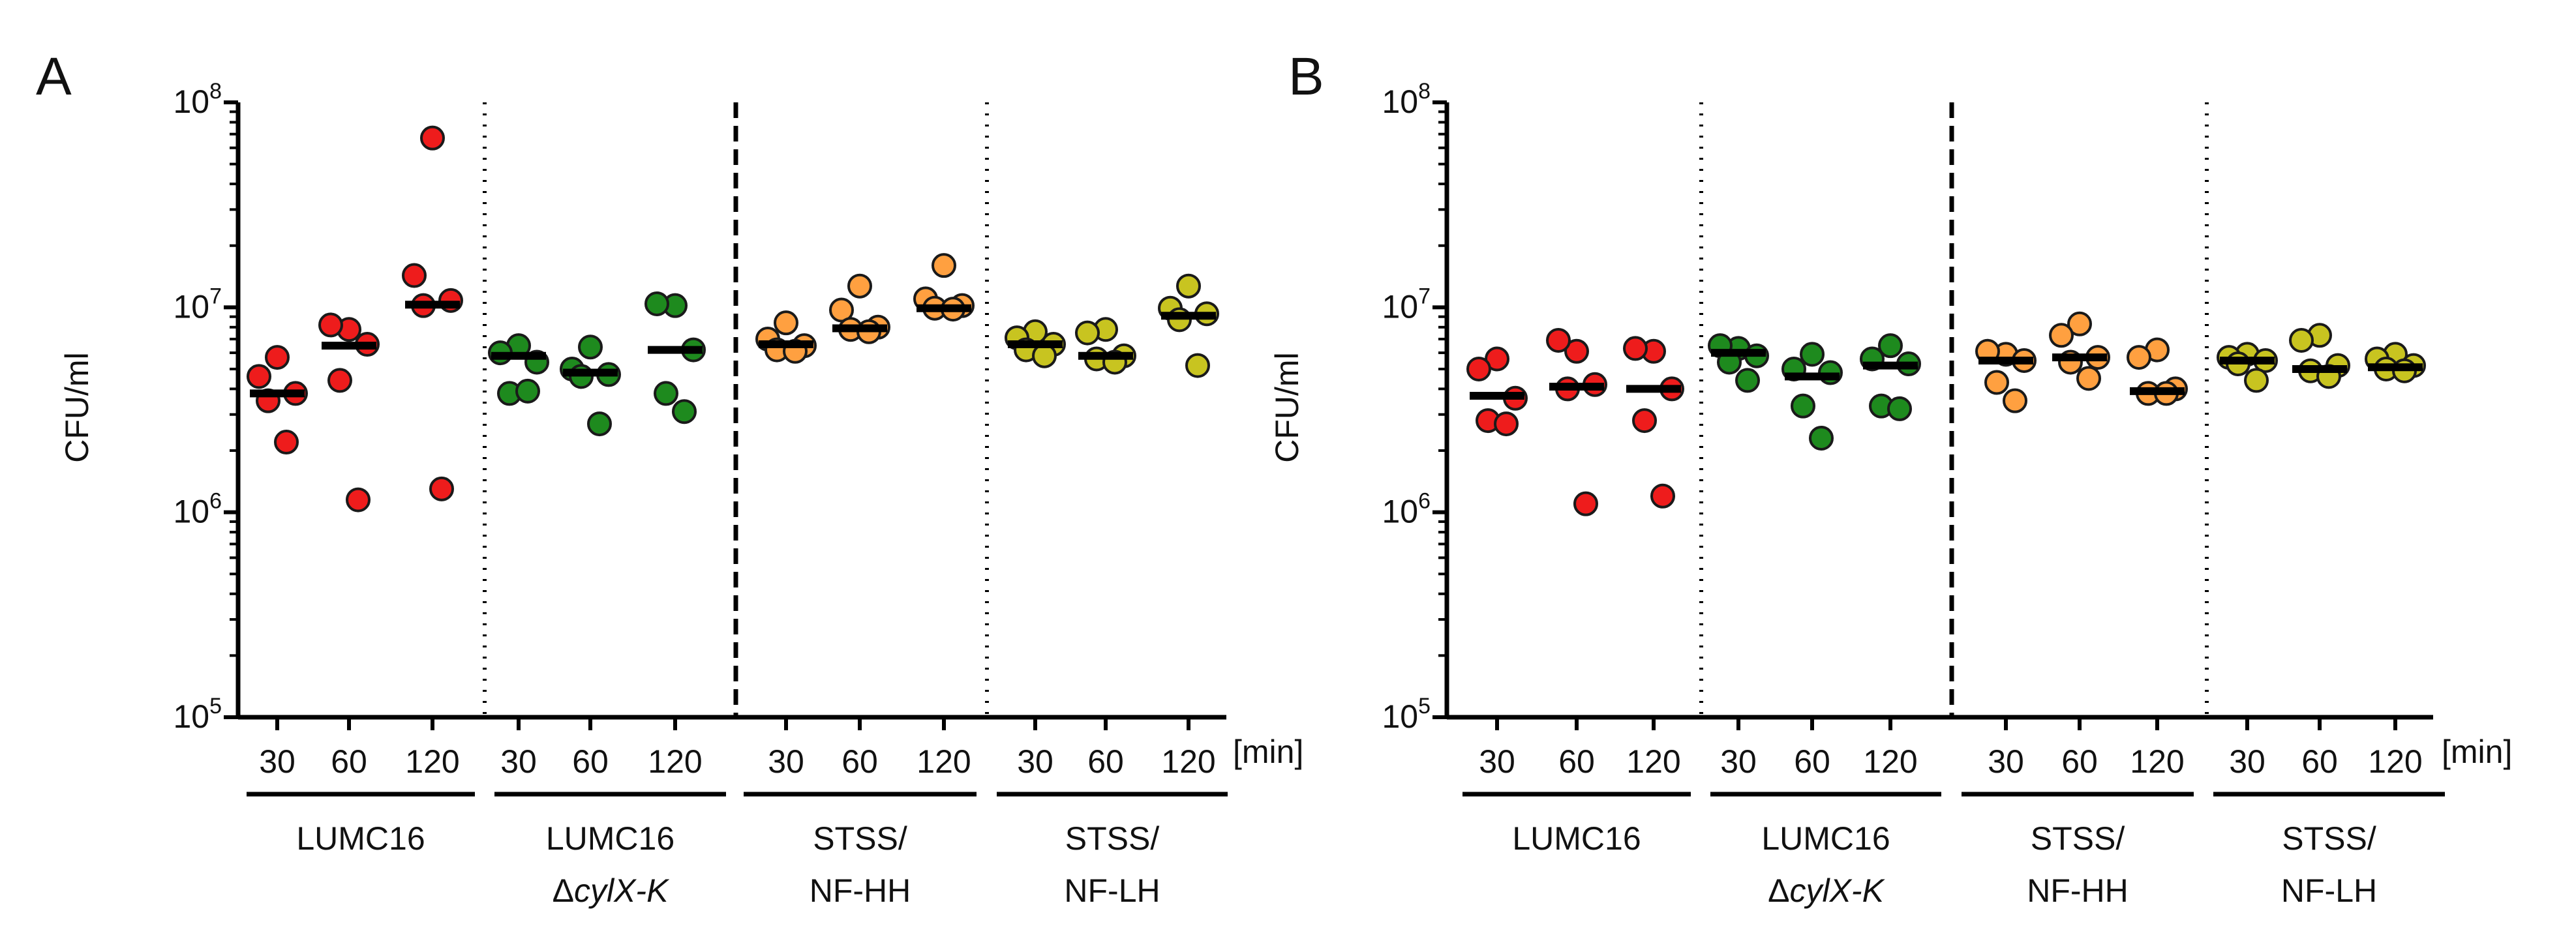 The width and height of the screenshot is (2576, 950). I want to click on y-tick-exponent: 6, so click(216, 501).